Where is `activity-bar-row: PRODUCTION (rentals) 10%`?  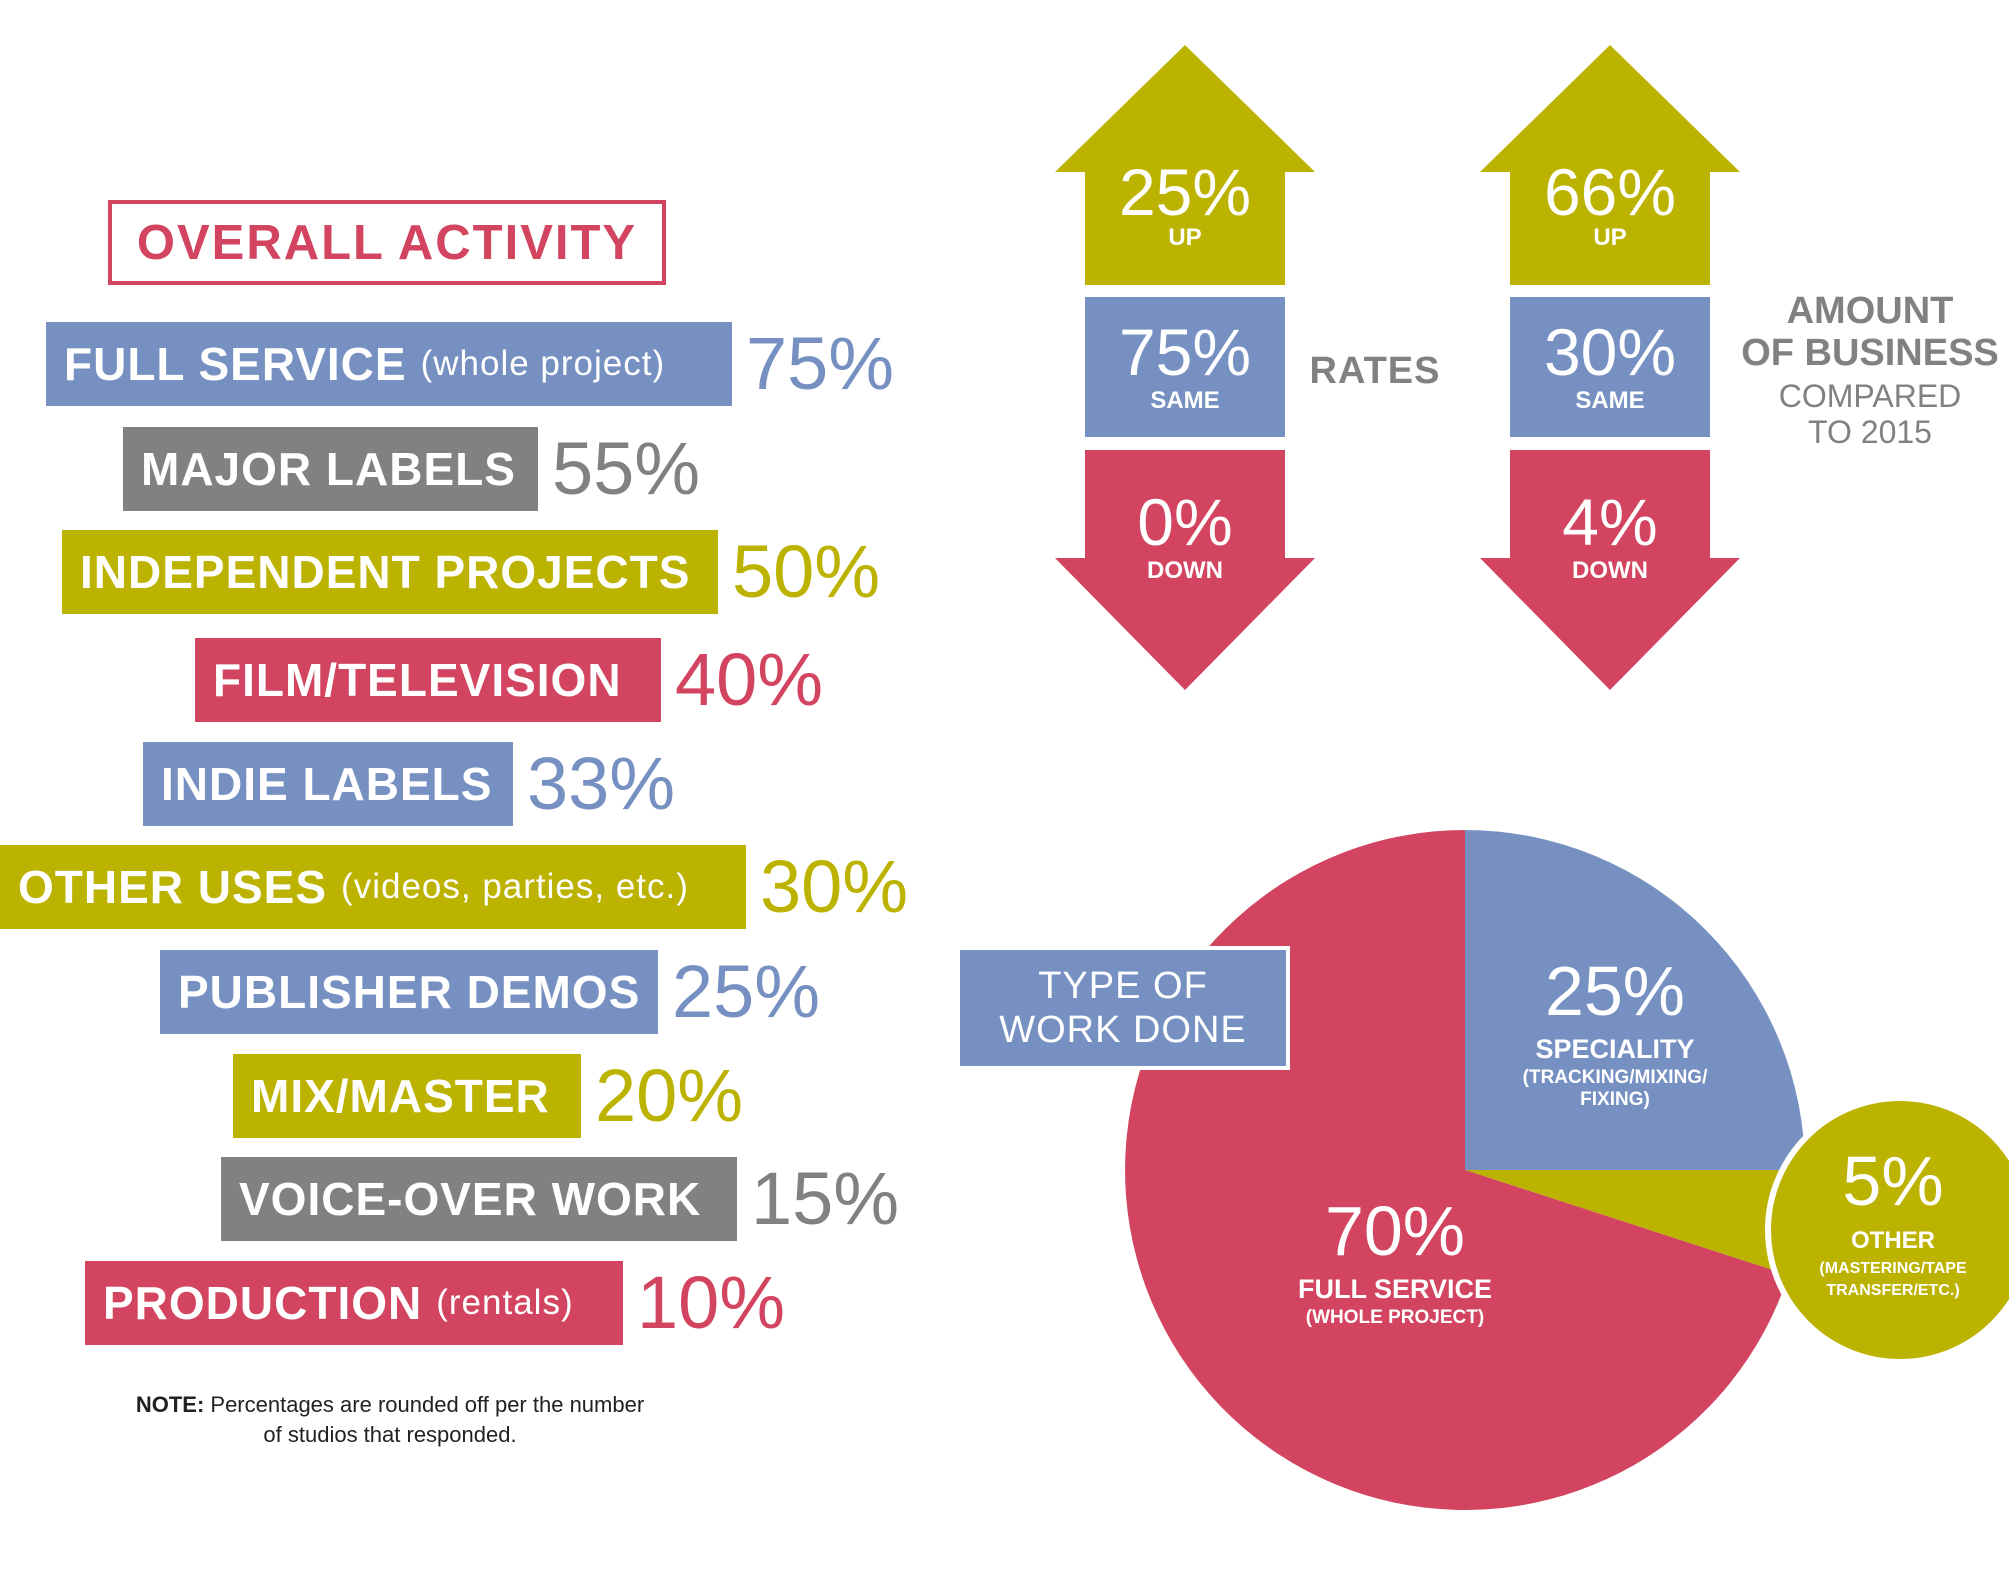
activity-bar-row: PRODUCTION (rentals) 10% is located at coordinates (435, 1303).